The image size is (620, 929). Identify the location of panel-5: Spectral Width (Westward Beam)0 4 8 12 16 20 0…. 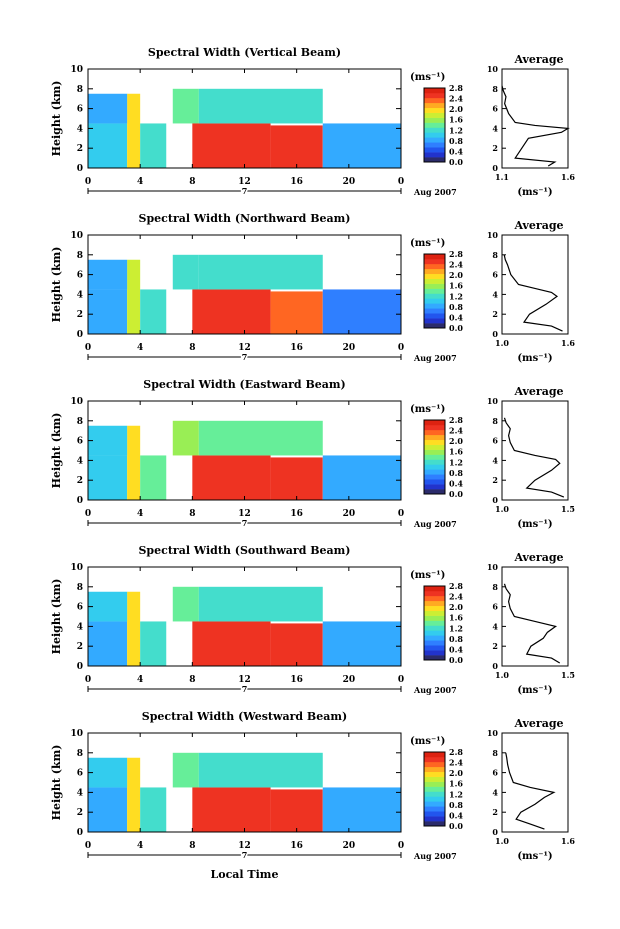
(312, 786).